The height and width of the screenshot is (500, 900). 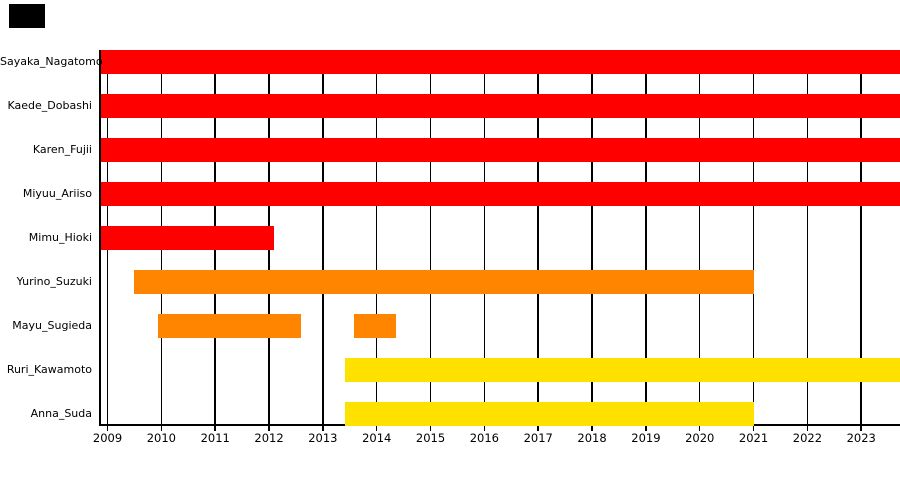 I want to click on x-tick-label: 2011, so click(x=215, y=438).